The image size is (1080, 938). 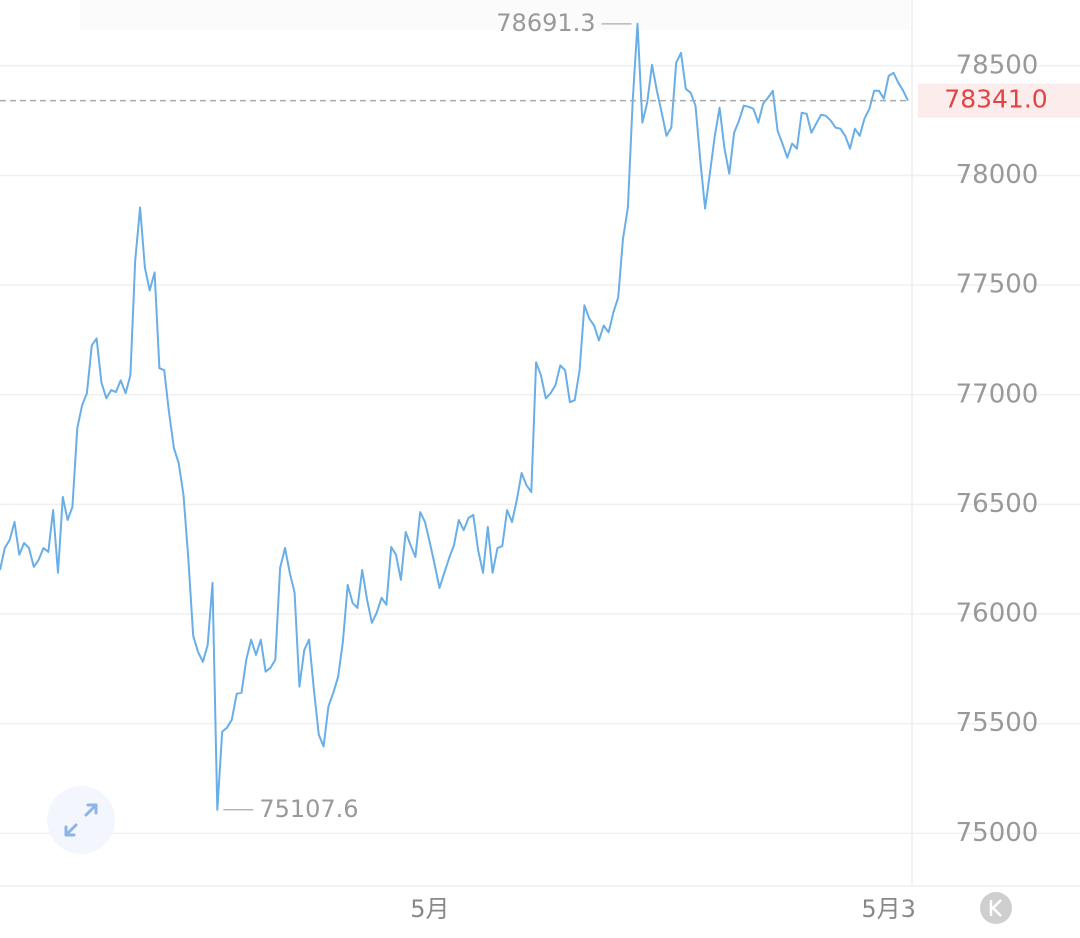 I want to click on current-price-box, so click(x=999, y=100).